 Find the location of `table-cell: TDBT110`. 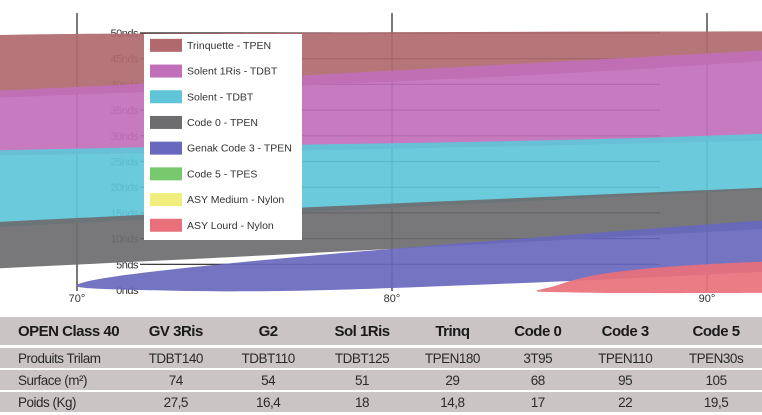

table-cell: TDBT110 is located at coordinates (268, 358).